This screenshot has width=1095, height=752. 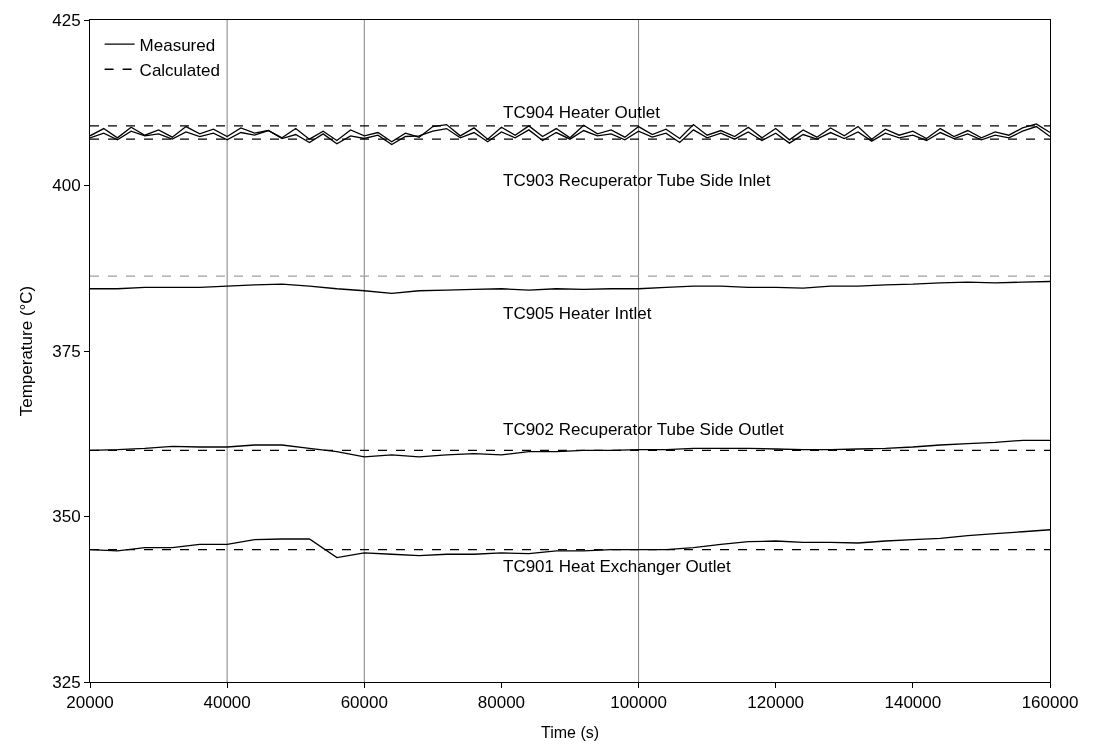 What do you see at coordinates (179, 70) in the screenshot?
I see `legend-label: Calculated` at bounding box center [179, 70].